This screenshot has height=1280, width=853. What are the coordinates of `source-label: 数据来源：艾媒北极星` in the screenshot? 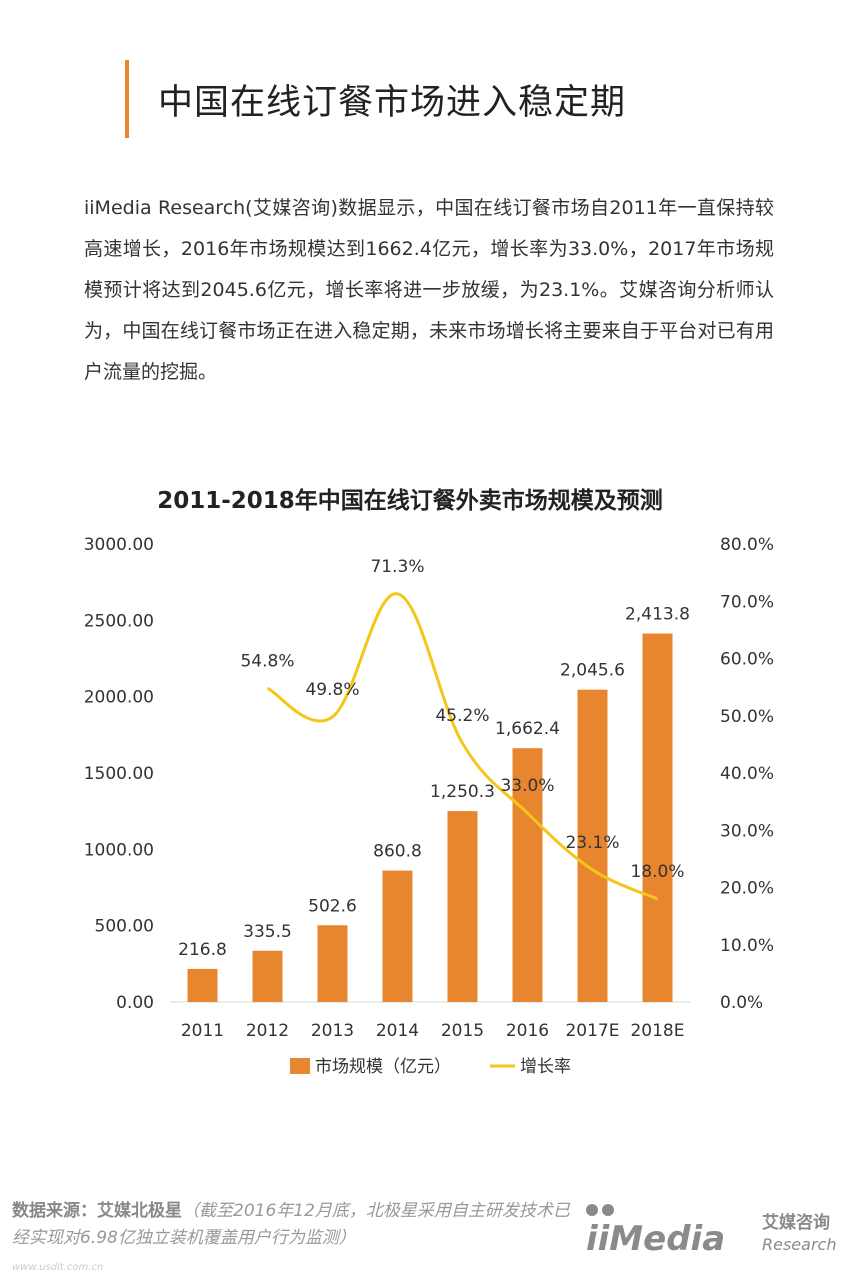 It's located at (97, 1211).